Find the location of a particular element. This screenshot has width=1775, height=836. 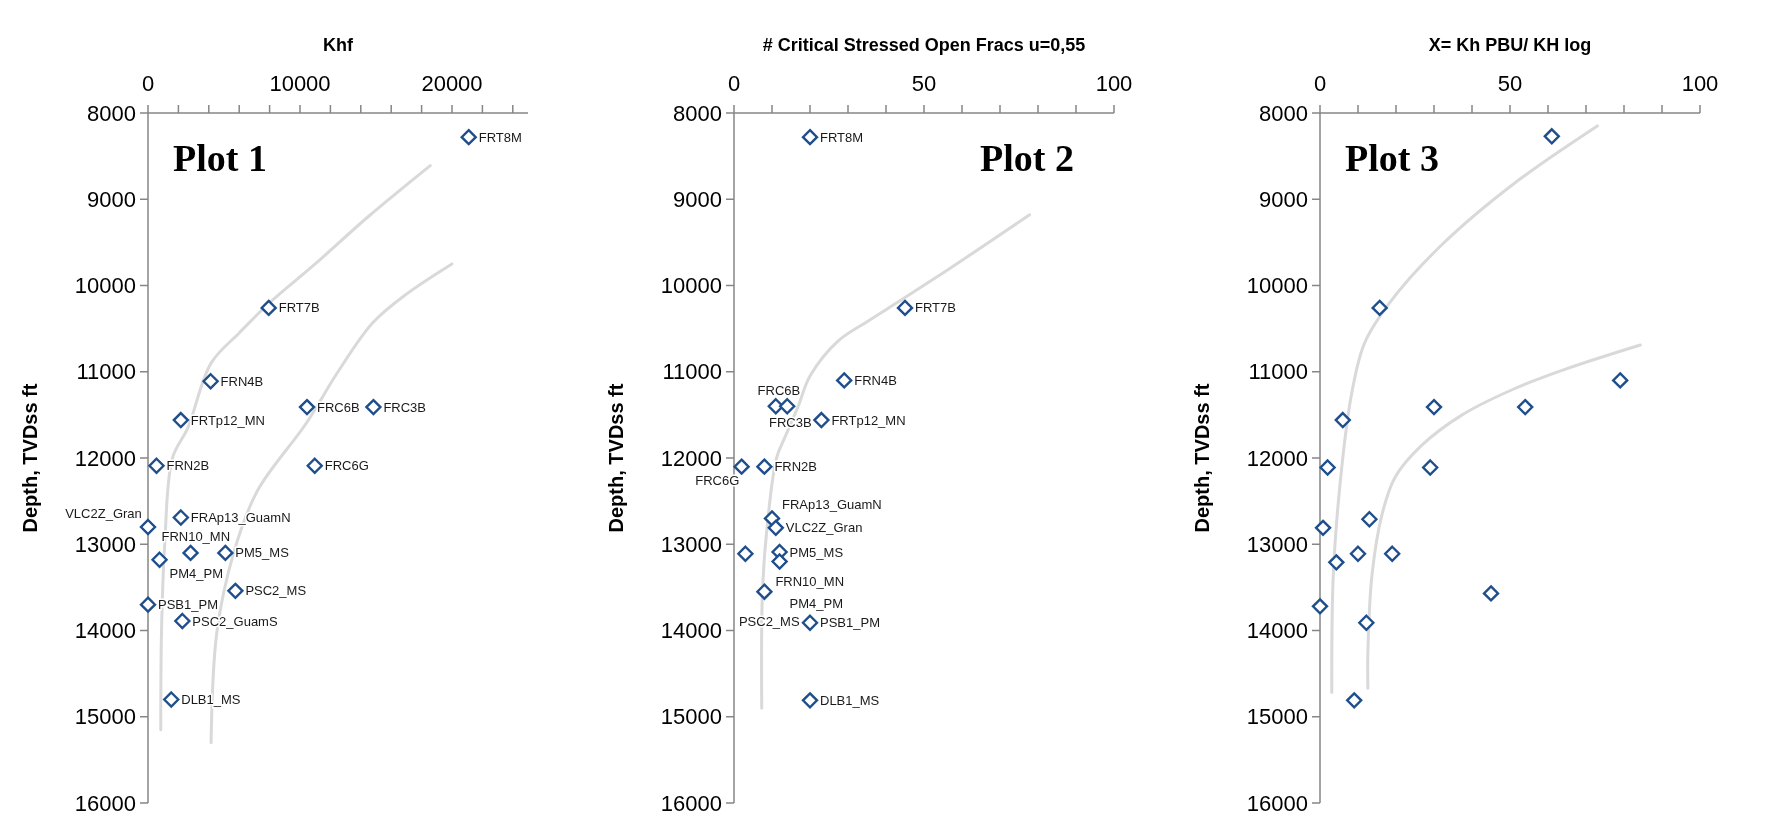

annotation: FRN4B is located at coordinates (242, 381).